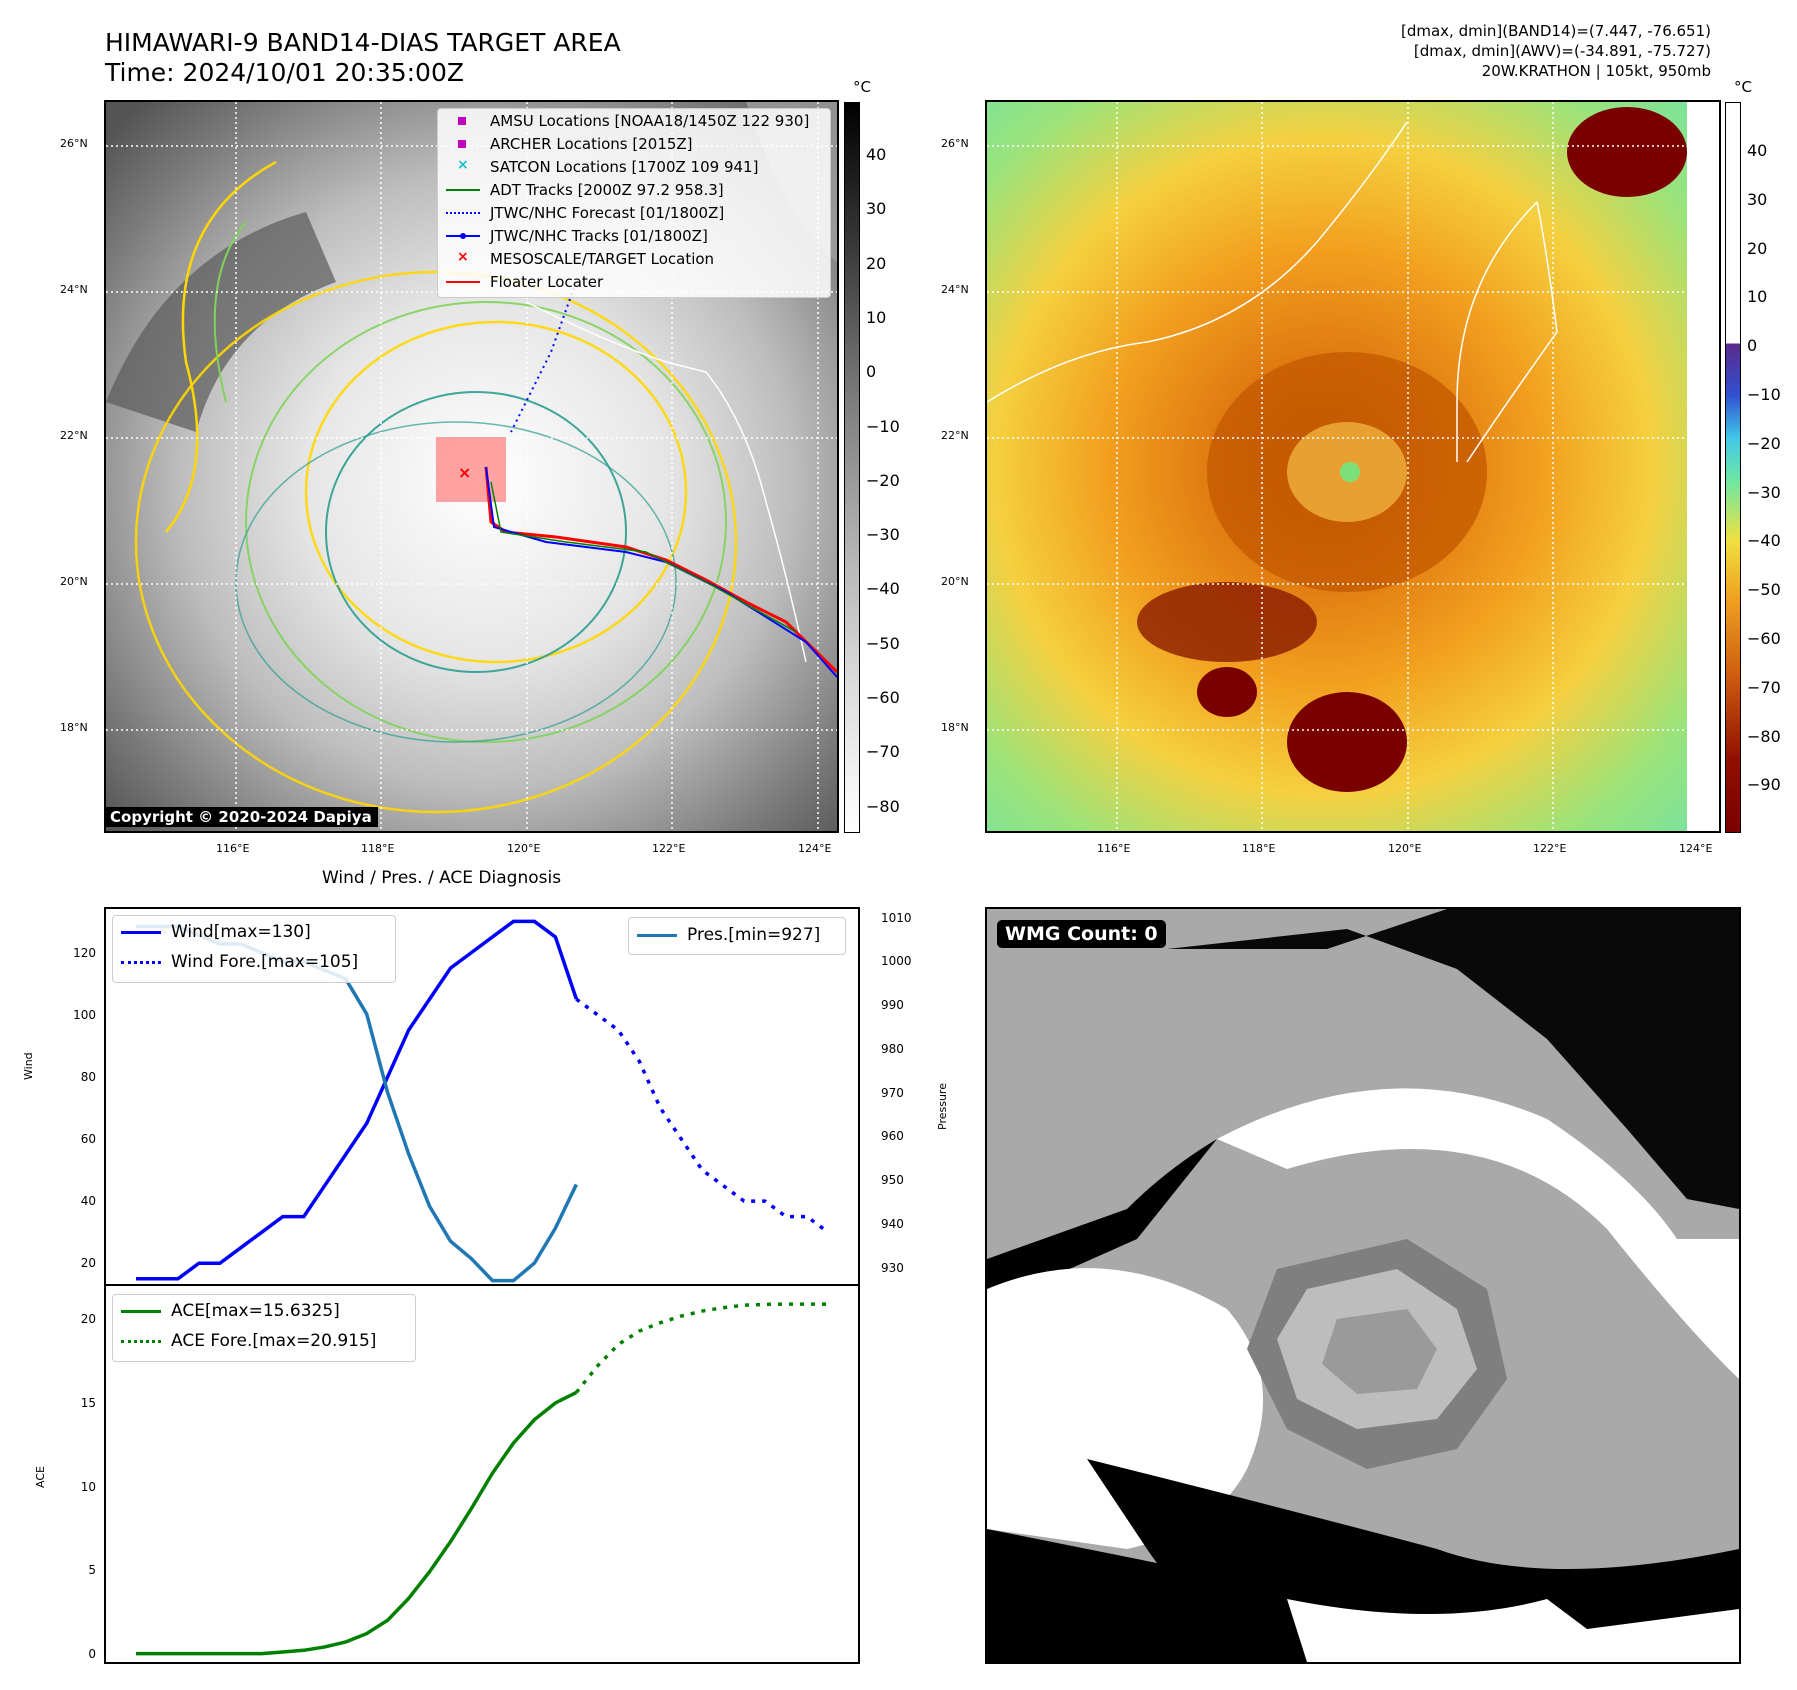  I want to click on diagnosis-title: Wind / Pres. / ACE Diagnosis, so click(442, 878).